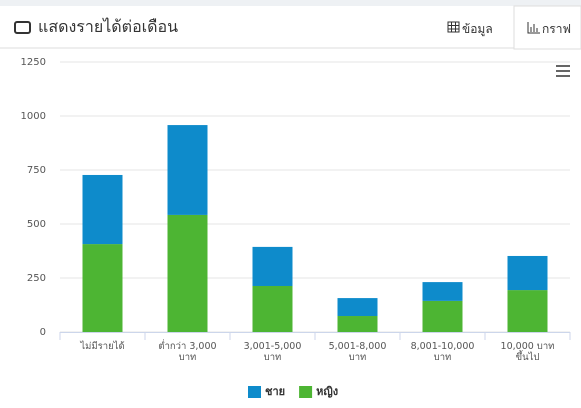  I want to click on top-strip, so click(290, 3).